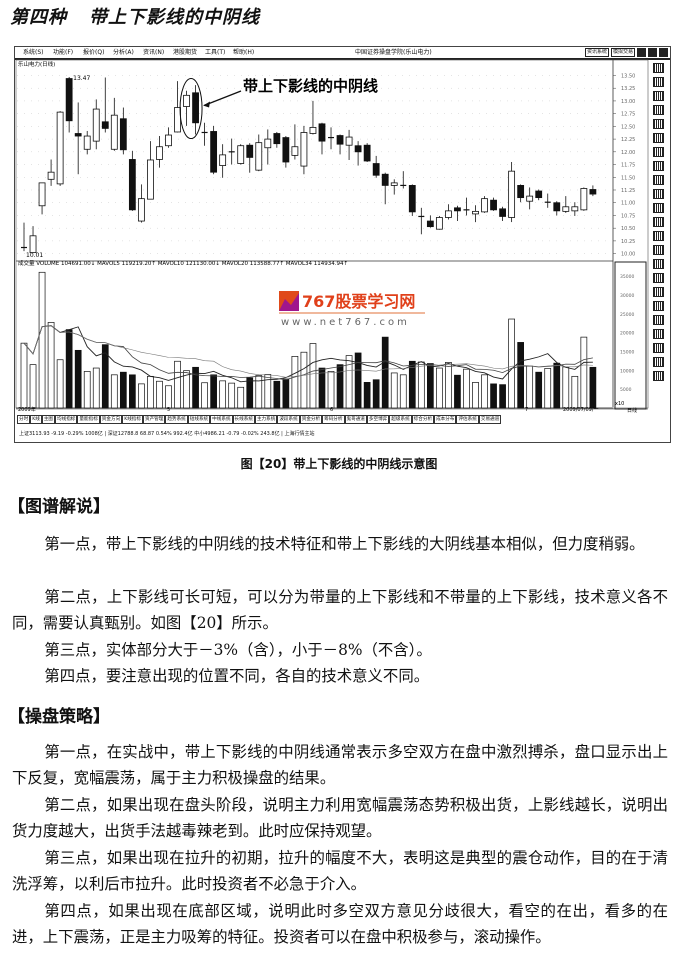 The image size is (678, 957). Describe the element at coordinates (445, 419) in the screenshot. I see `indicator-tab: 成本分布` at that location.